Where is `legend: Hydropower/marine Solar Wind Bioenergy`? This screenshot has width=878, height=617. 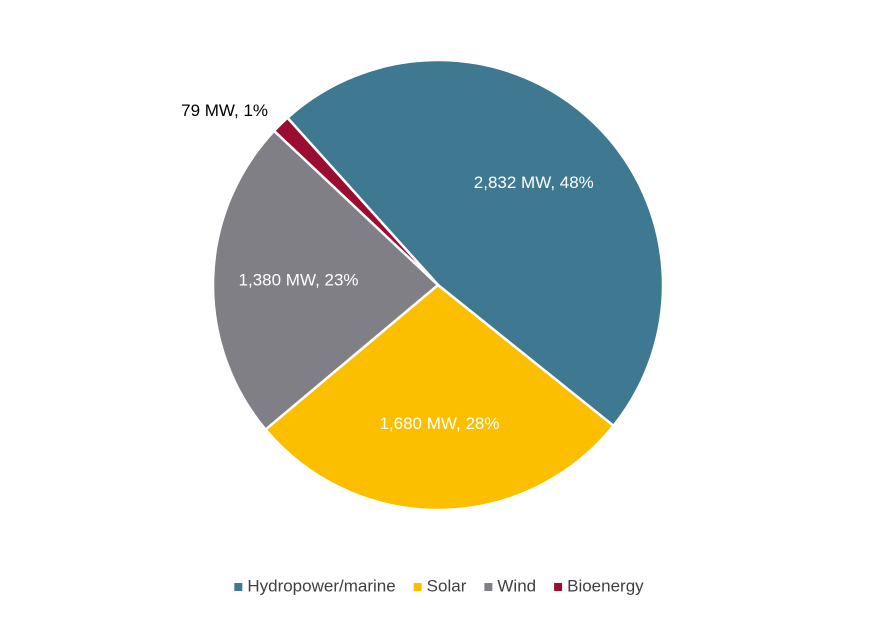
legend: Hydropower/marine Solar Wind Bioenergy is located at coordinates (439, 585).